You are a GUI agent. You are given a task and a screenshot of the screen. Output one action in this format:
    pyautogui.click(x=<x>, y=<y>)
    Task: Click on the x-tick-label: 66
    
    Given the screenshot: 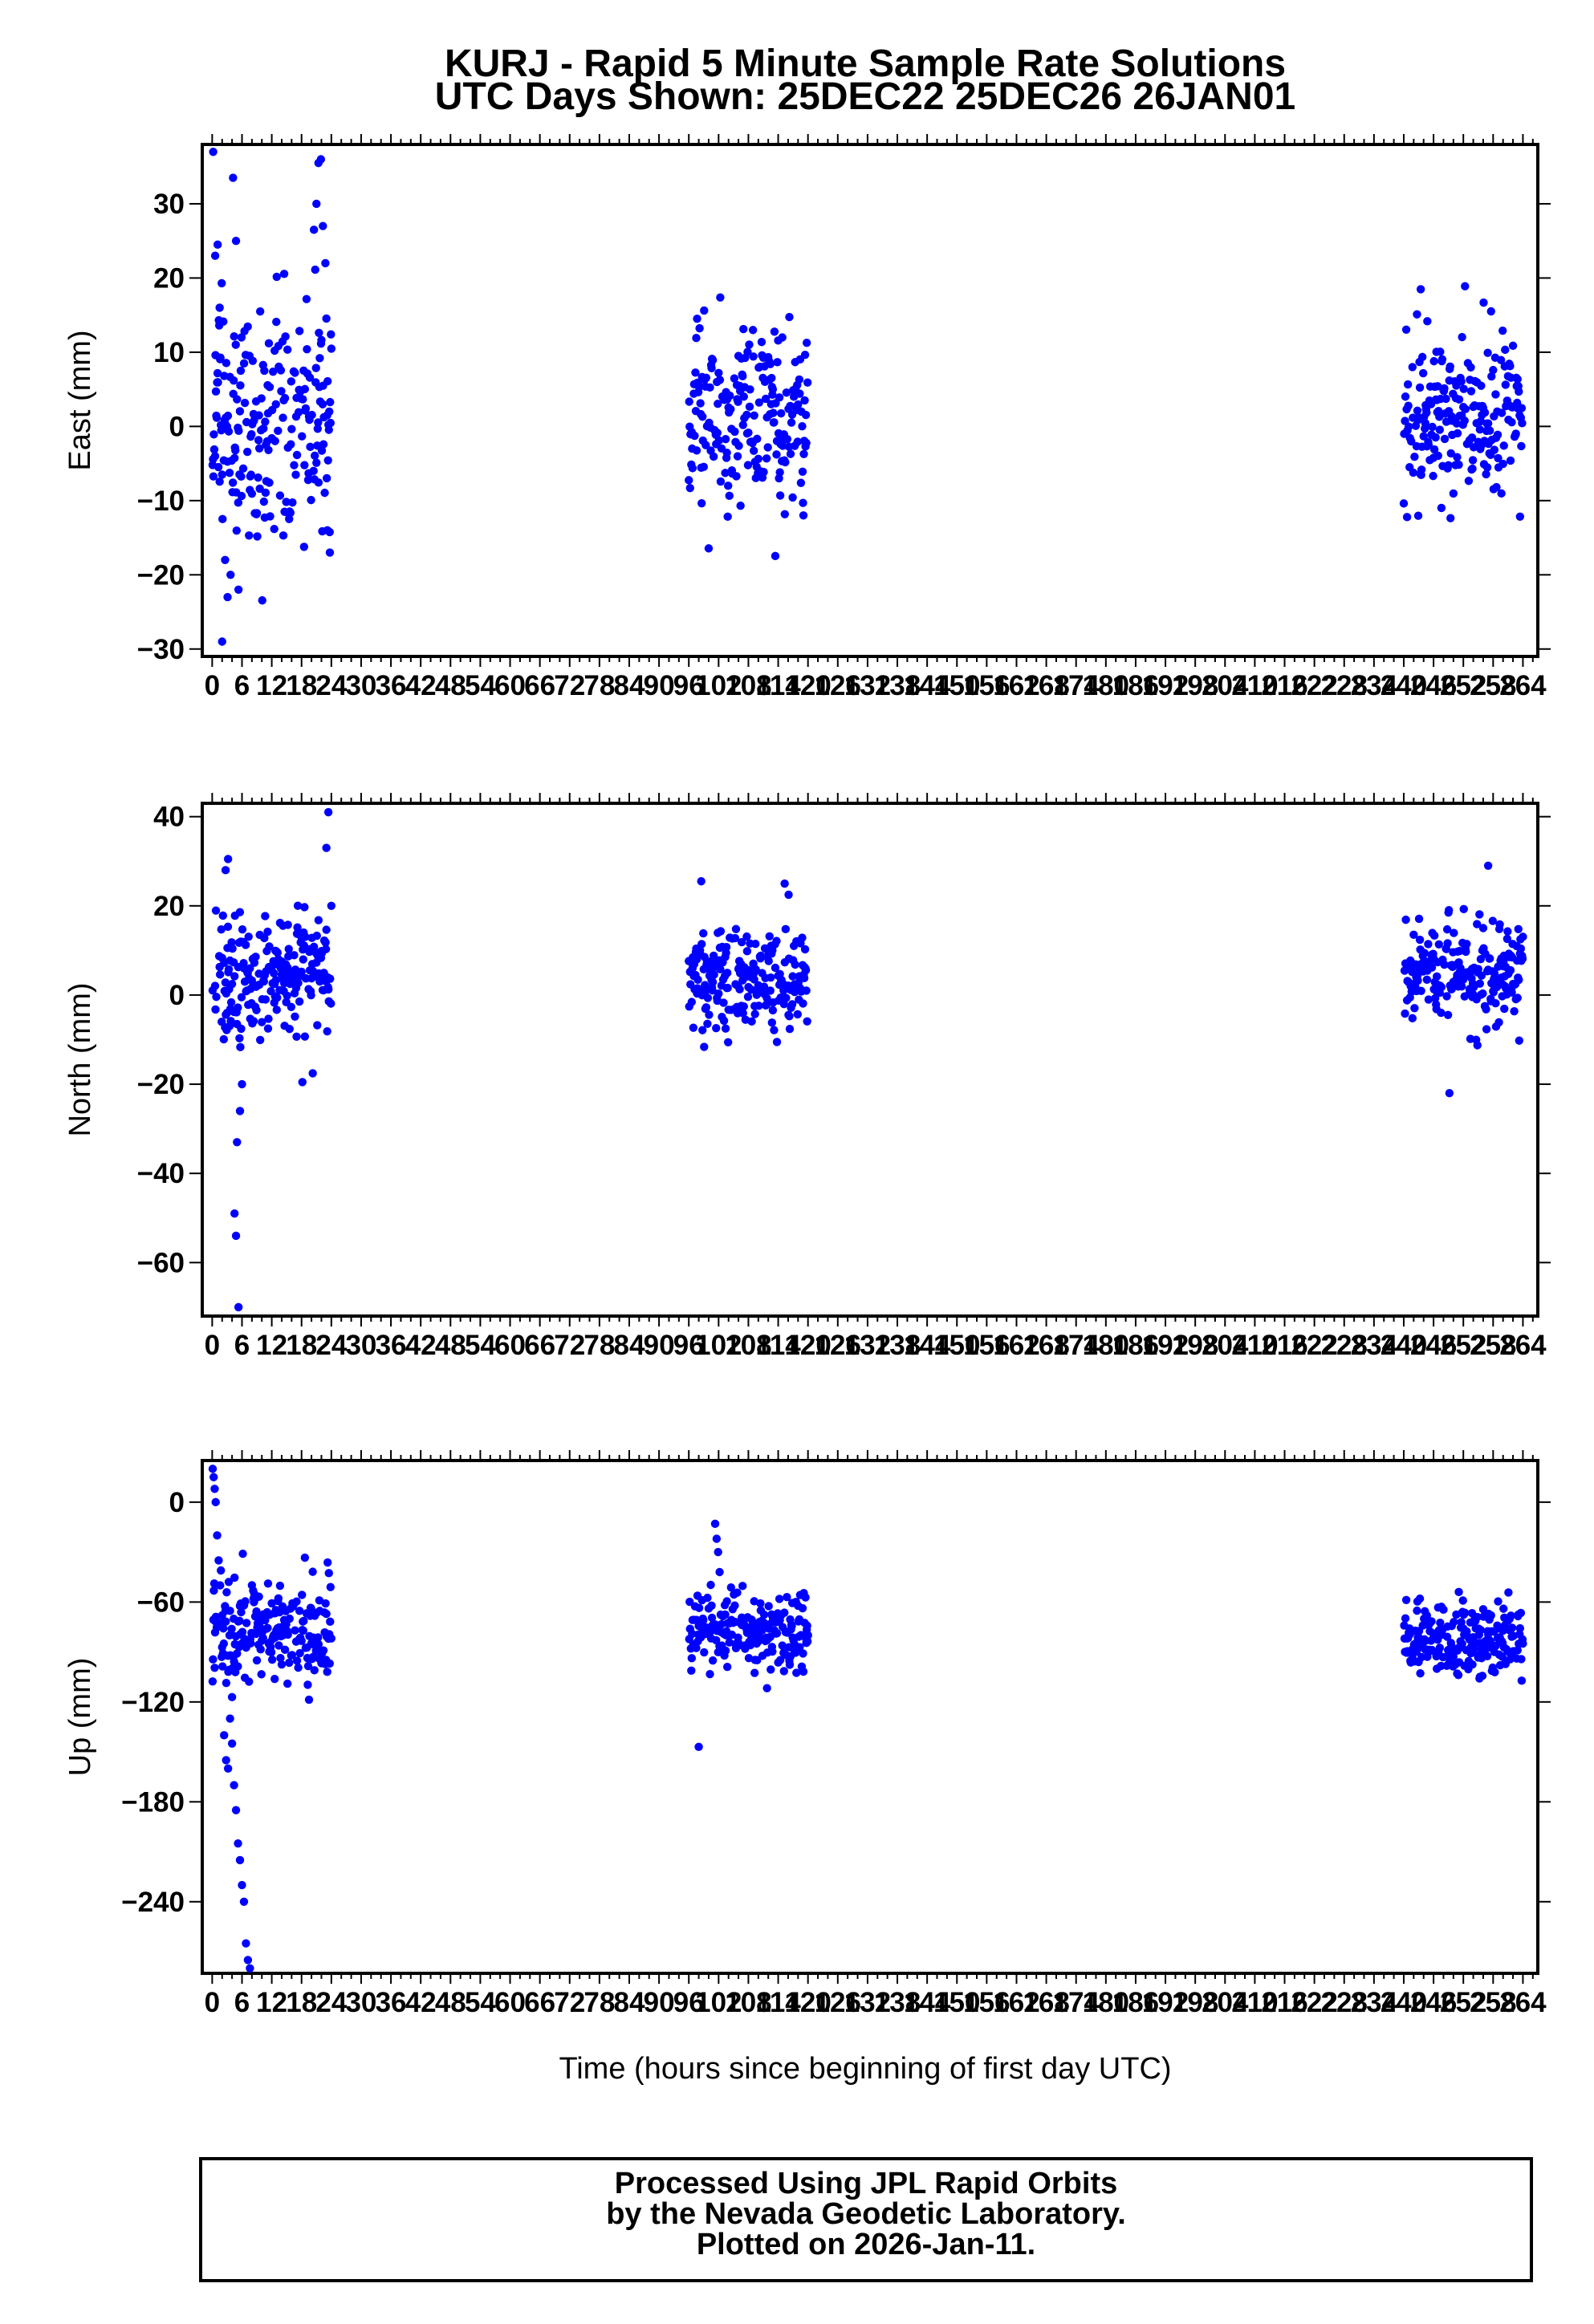 What is the action you would take?
    pyautogui.click(x=539, y=1345)
    